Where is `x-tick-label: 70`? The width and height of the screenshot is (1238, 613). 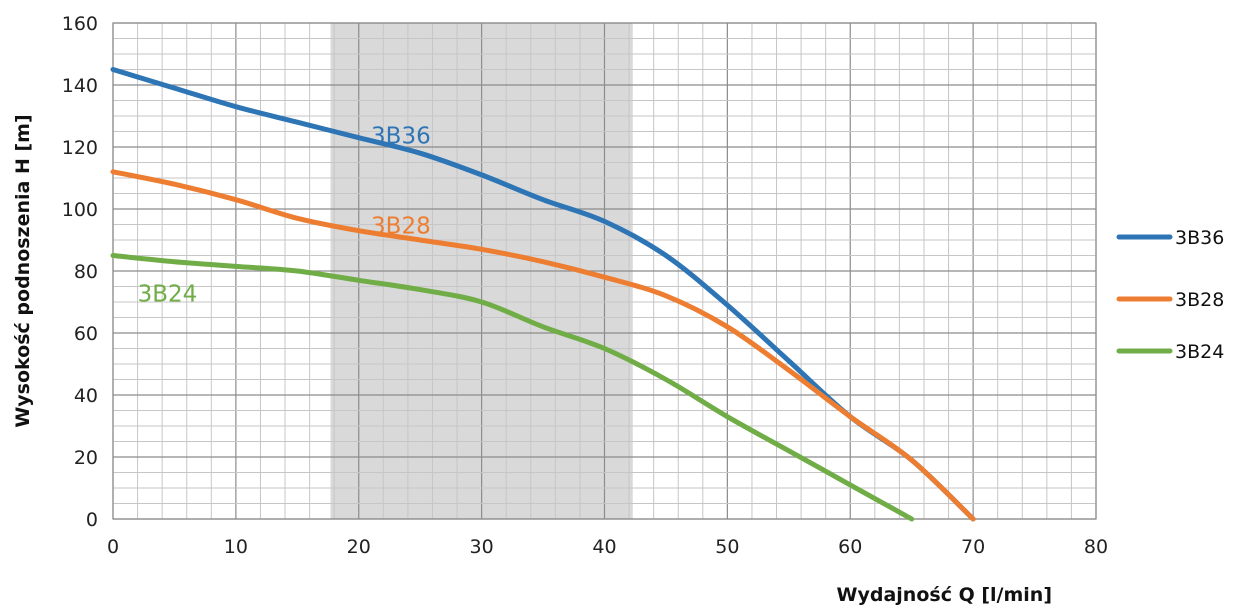
x-tick-label: 70 is located at coordinates (973, 547).